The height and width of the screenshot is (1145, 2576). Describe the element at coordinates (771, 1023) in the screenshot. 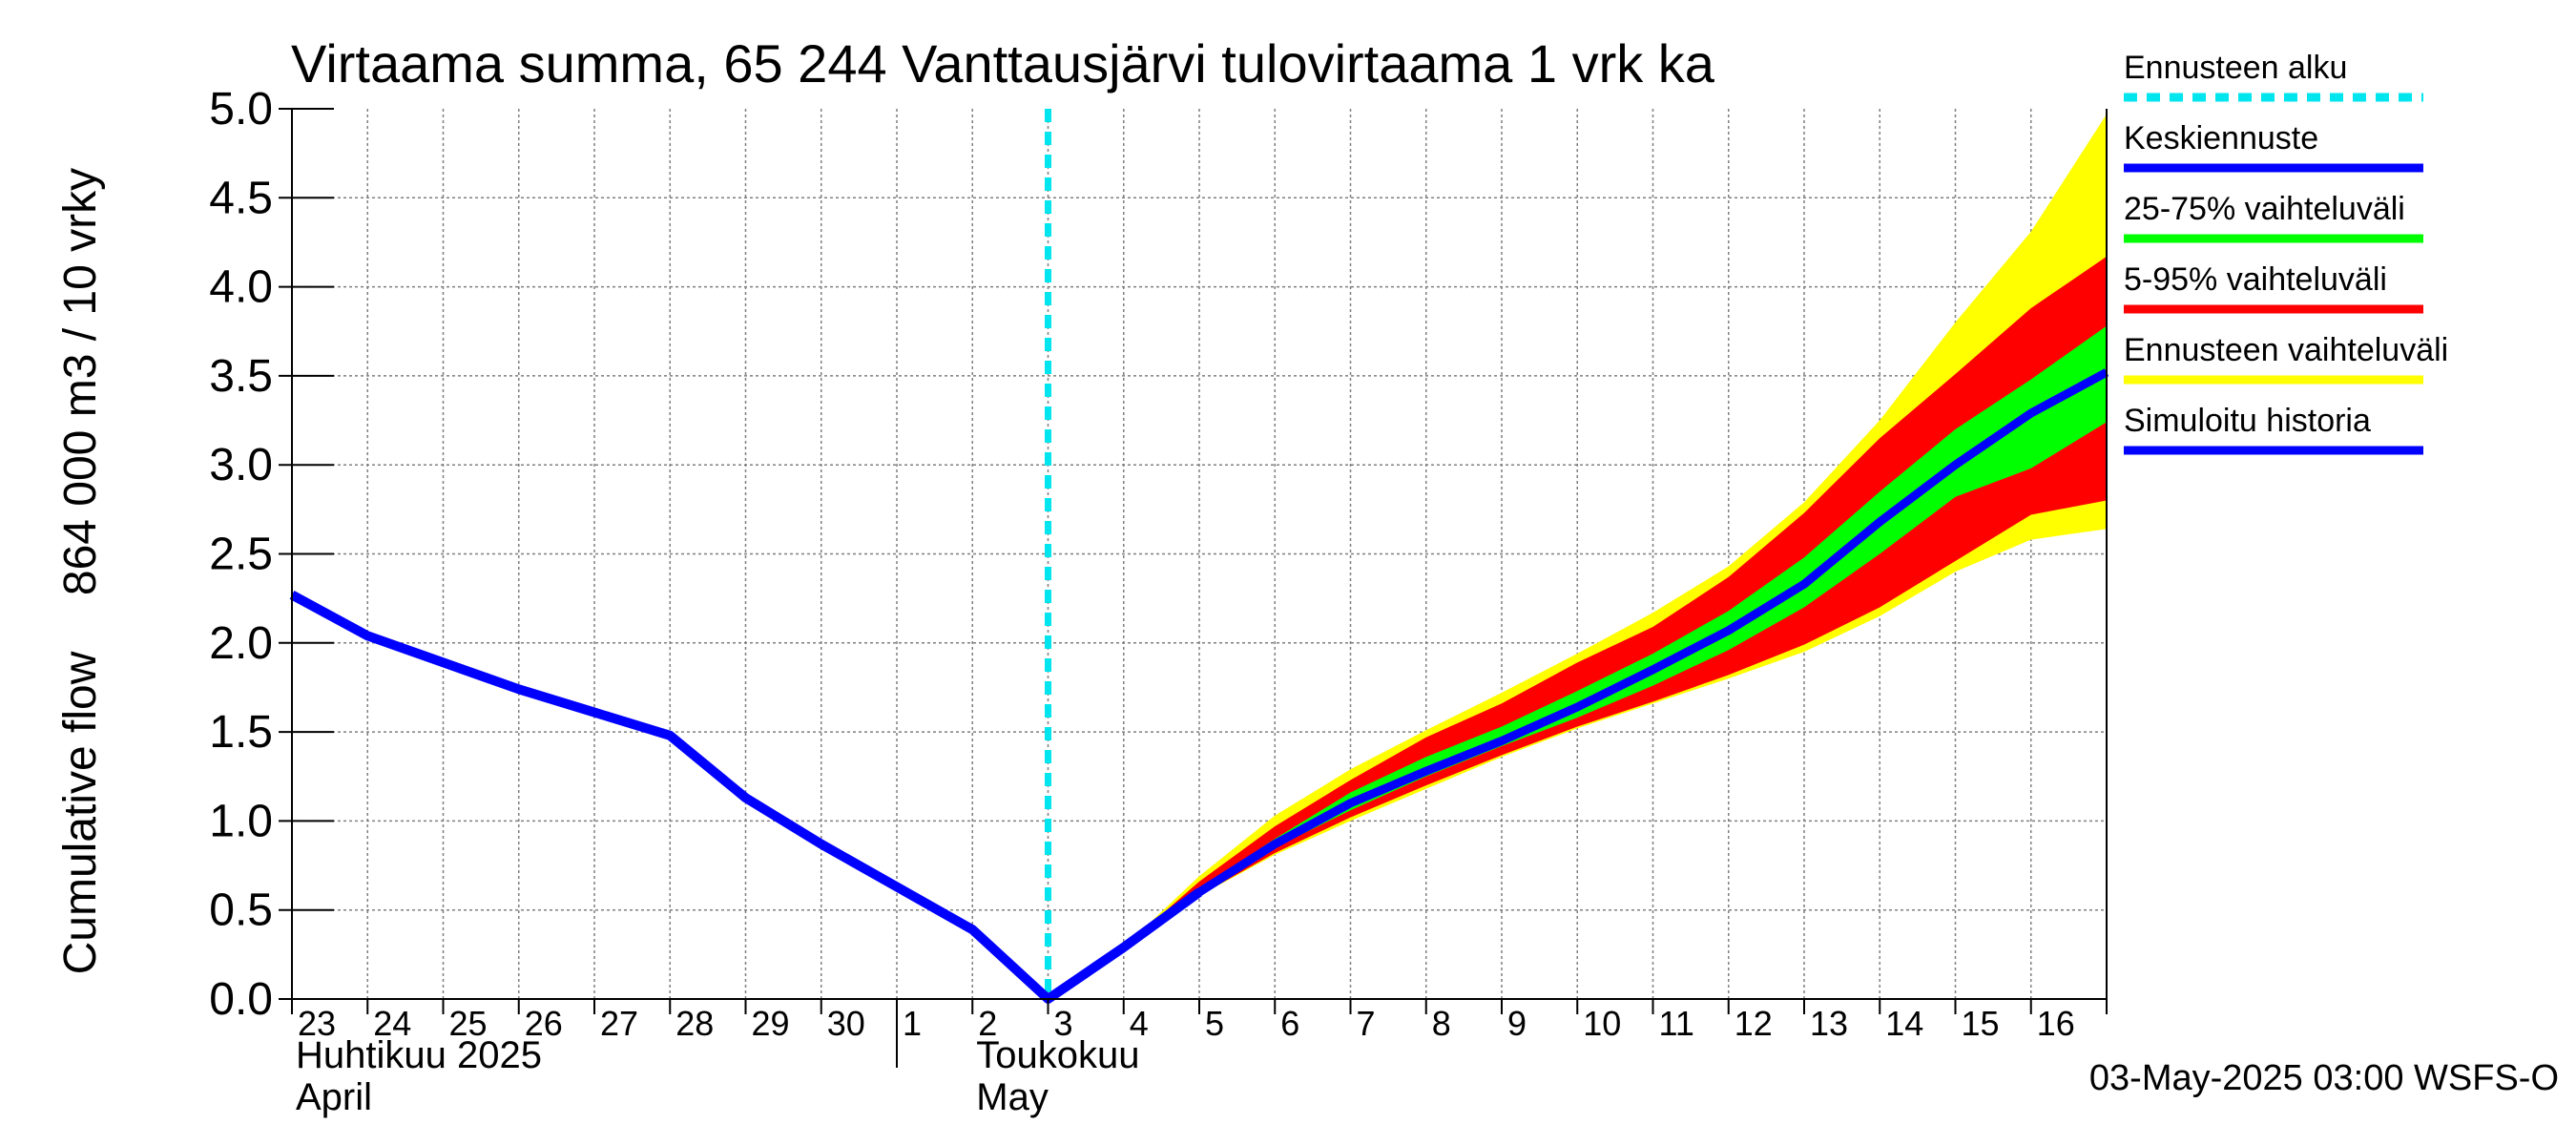

I see `x-tick-label: 29` at that location.